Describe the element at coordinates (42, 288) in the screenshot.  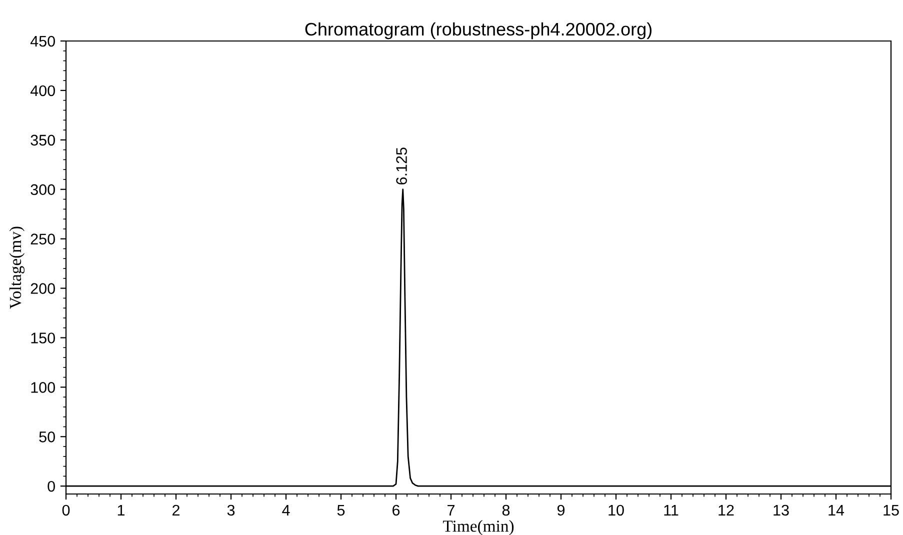
I see `y-tick-label: 200` at that location.